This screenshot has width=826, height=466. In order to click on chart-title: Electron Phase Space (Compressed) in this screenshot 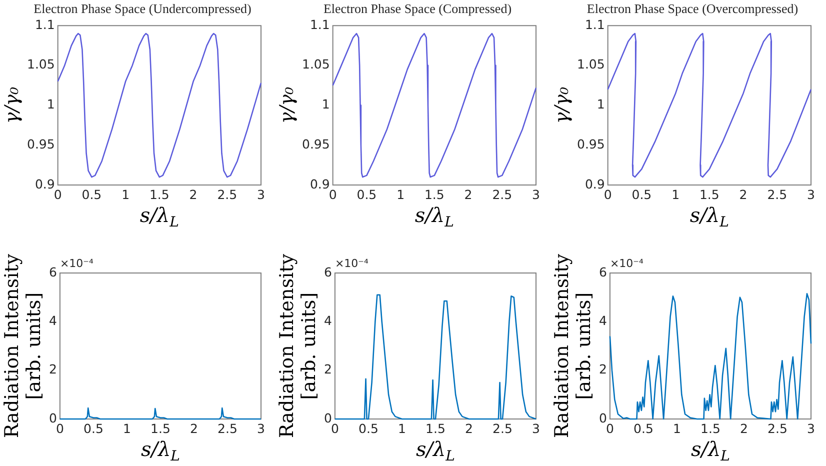, I will do `click(417, 8)`.